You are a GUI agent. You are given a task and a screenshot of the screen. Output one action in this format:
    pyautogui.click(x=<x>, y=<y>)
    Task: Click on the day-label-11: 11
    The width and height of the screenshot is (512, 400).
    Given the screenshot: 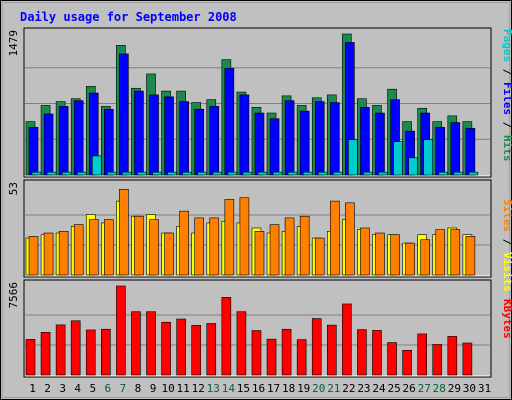 What is the action you would take?
    pyautogui.click(x=183, y=388)
    